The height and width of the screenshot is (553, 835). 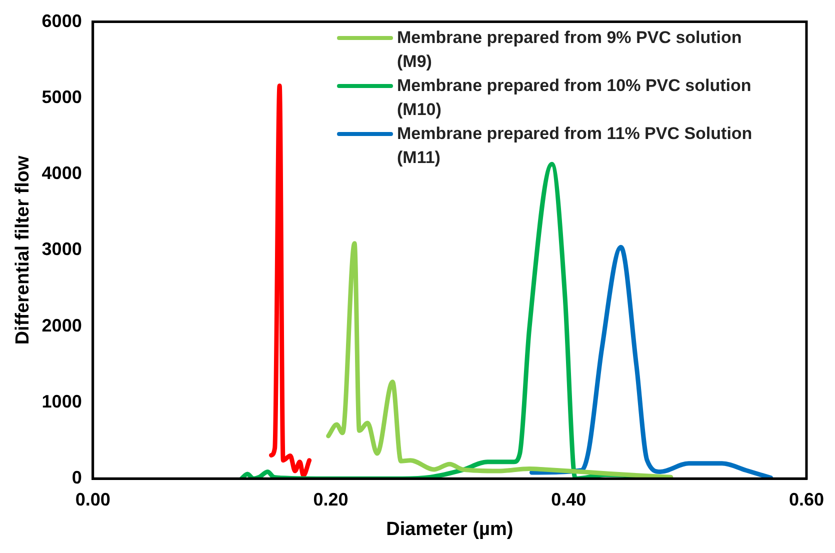 I want to click on x-tick-label: 0.40, so click(x=568, y=499).